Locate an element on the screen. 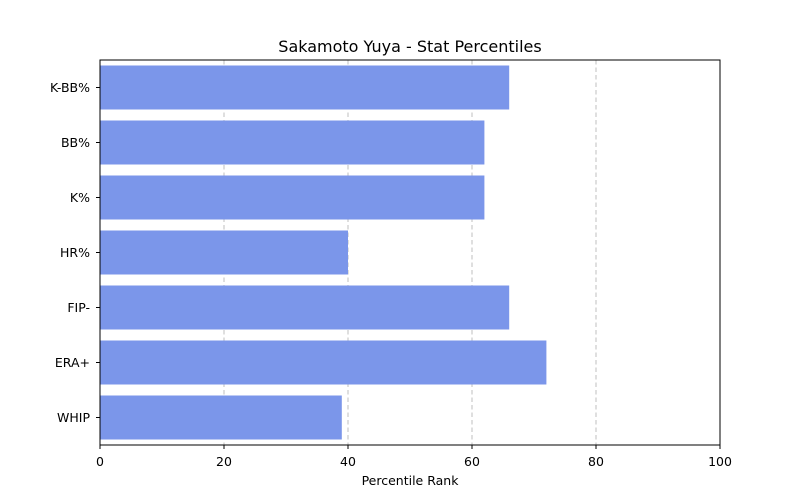 The height and width of the screenshot is (500, 800). x-tick-label: 60 is located at coordinates (472, 461).